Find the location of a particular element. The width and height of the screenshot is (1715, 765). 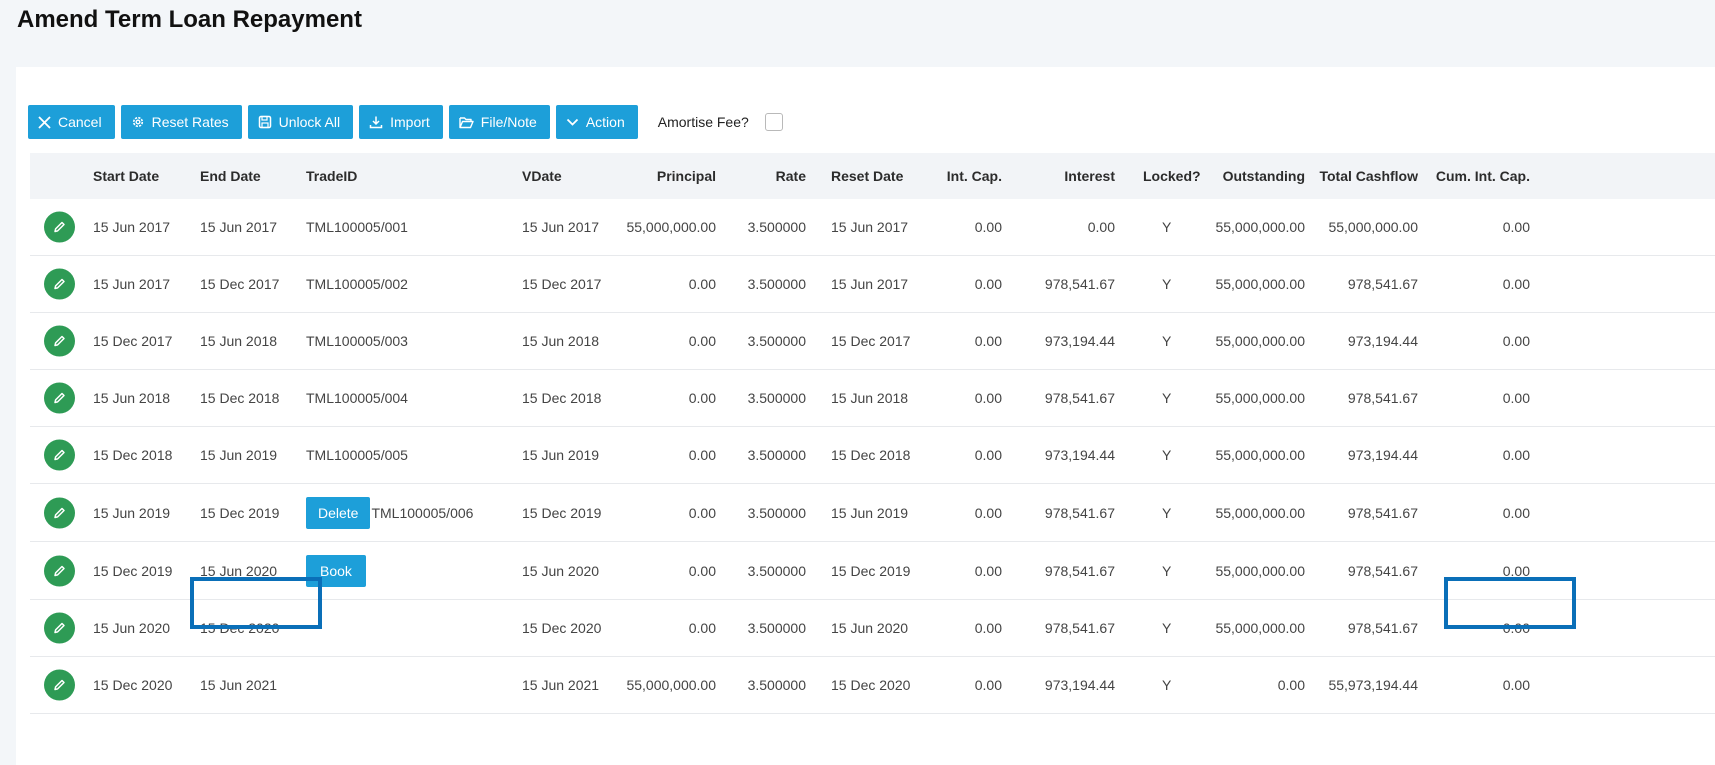

unlock-all-button: Unlock All is located at coordinates (300, 122).